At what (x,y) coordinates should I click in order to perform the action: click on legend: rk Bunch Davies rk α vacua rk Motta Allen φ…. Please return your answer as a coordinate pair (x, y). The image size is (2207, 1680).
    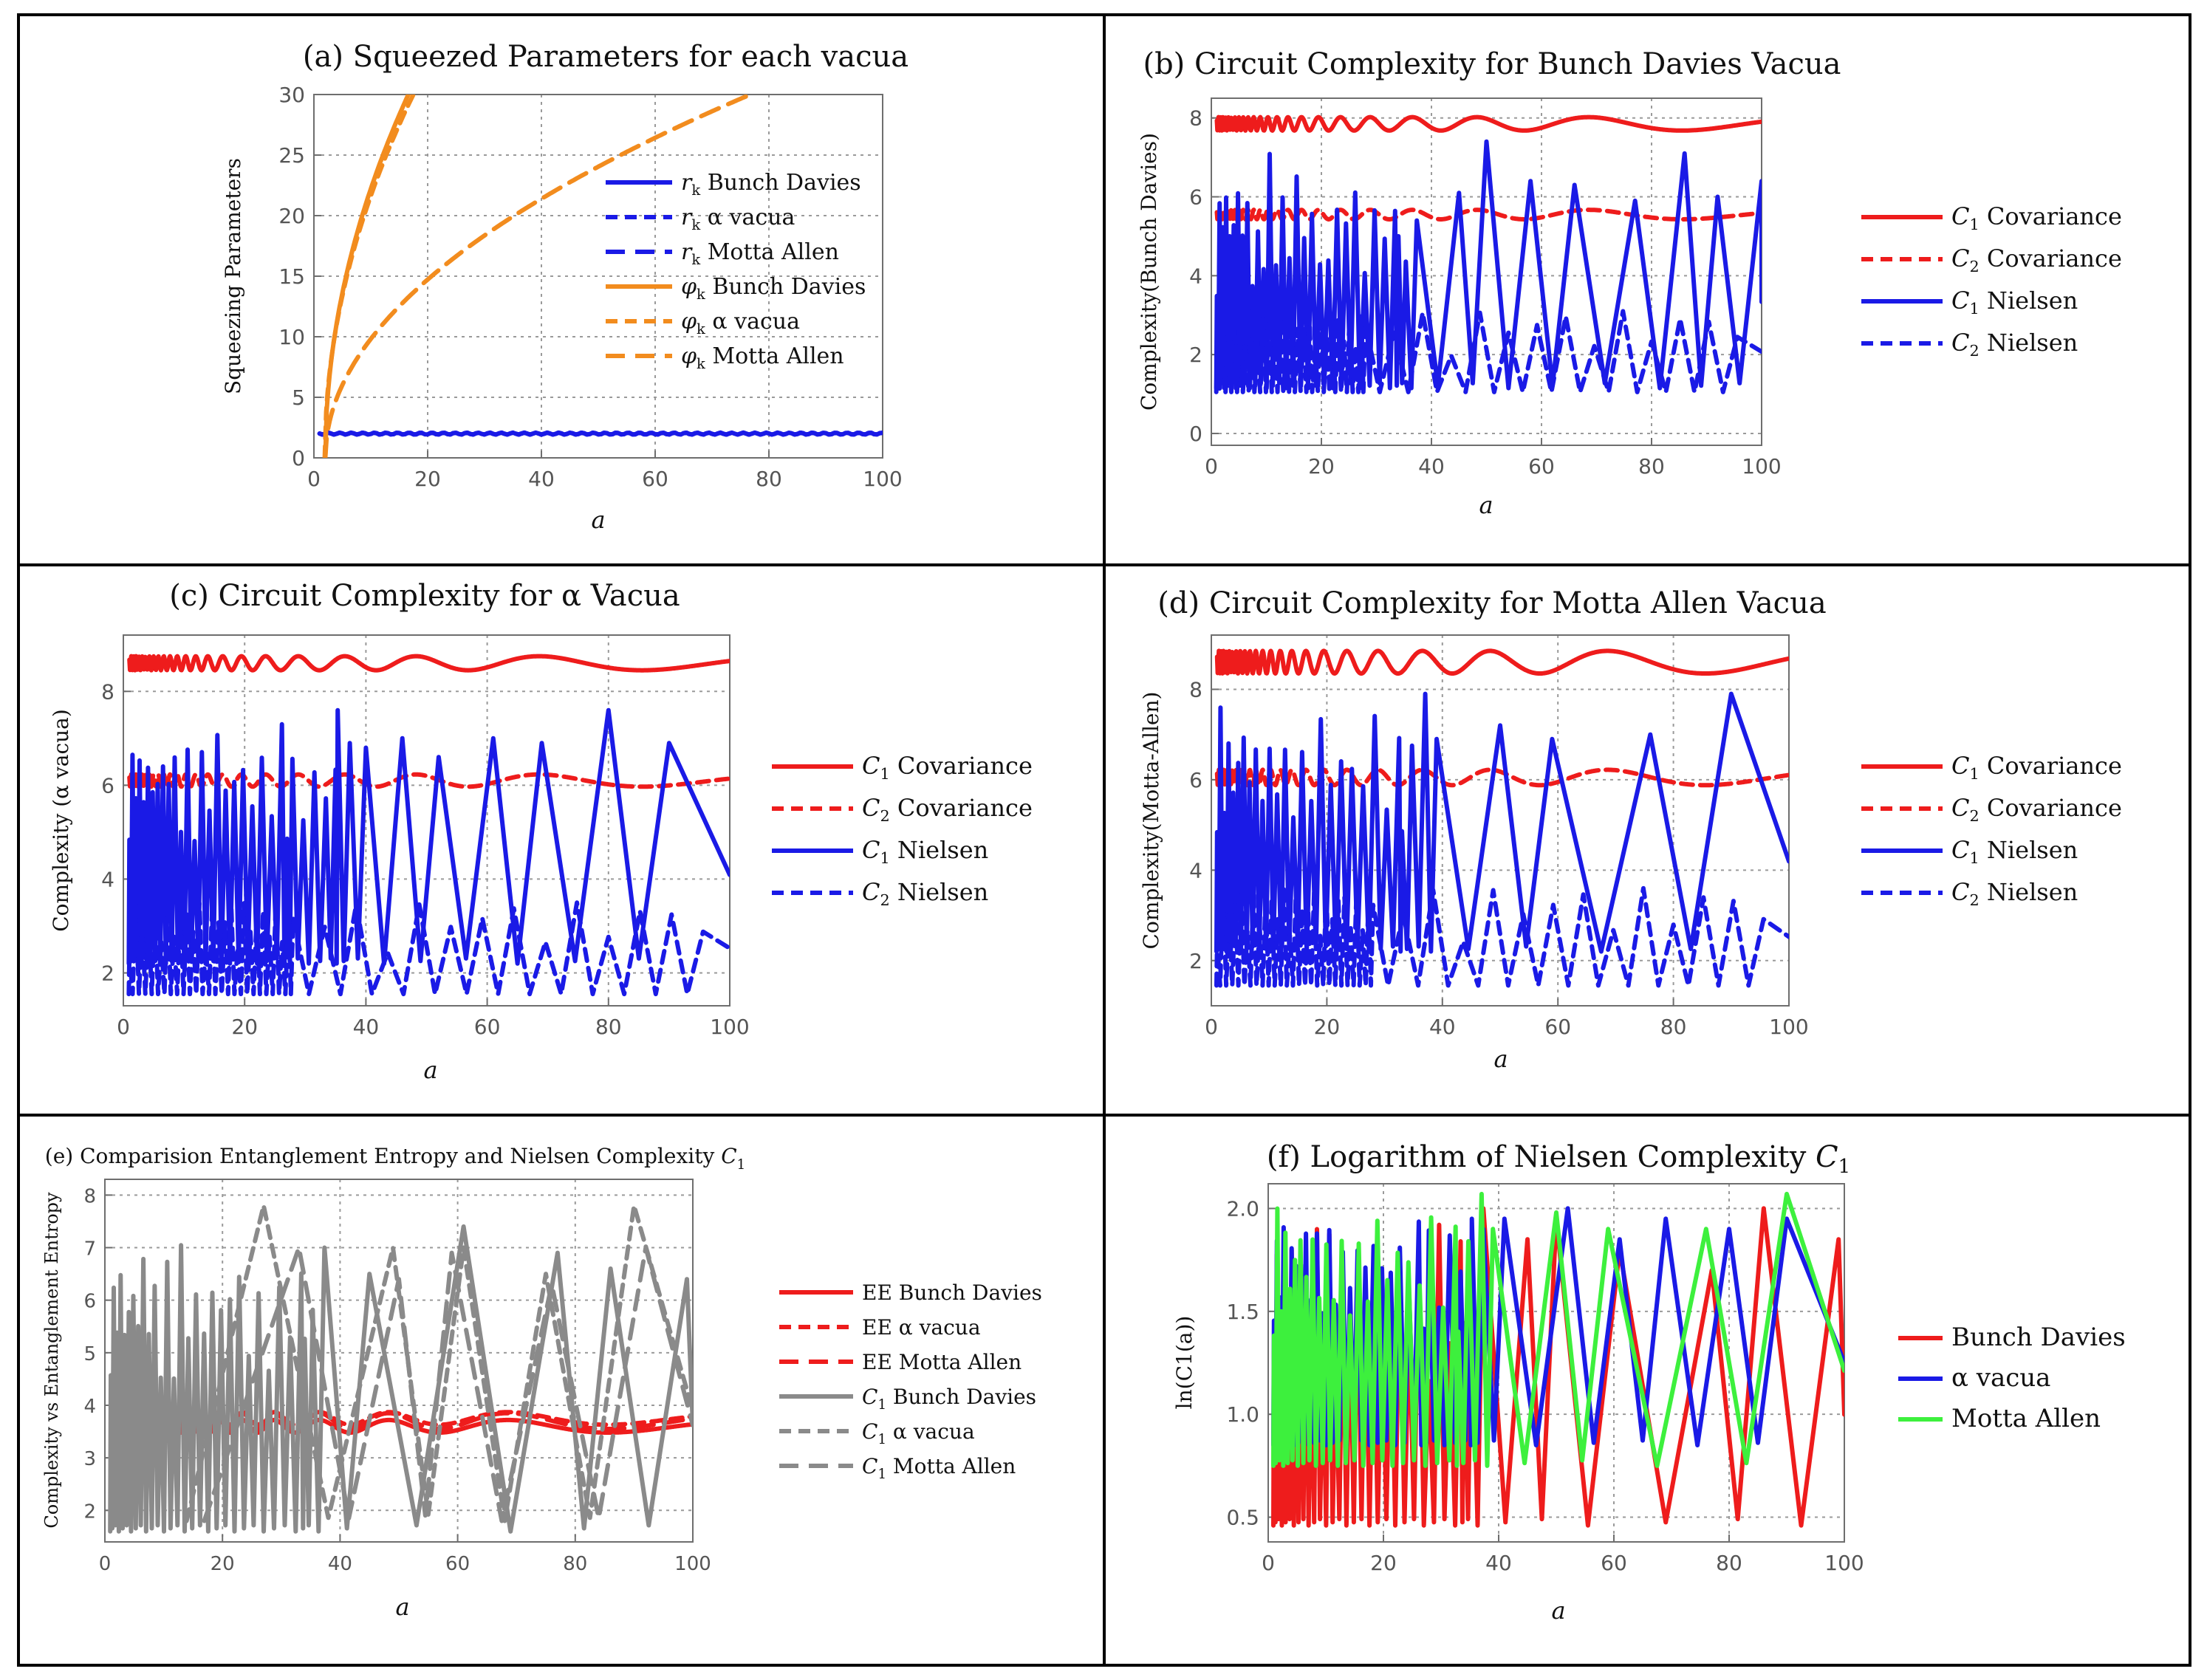
    Looking at the image, I should click on (736, 271).